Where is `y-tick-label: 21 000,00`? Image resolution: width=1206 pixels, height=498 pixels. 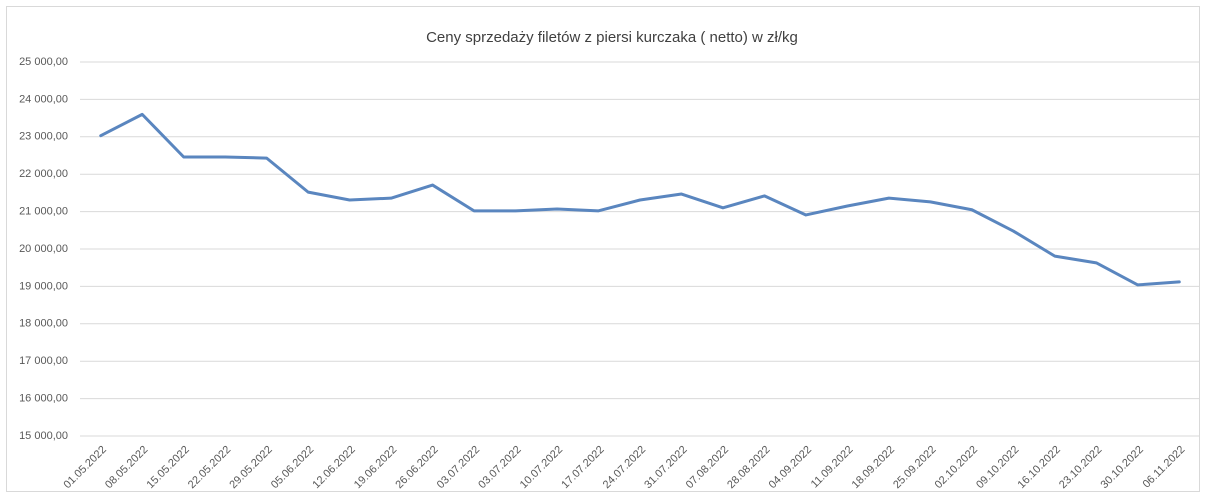
y-tick-label: 21 000,00 is located at coordinates (43, 212).